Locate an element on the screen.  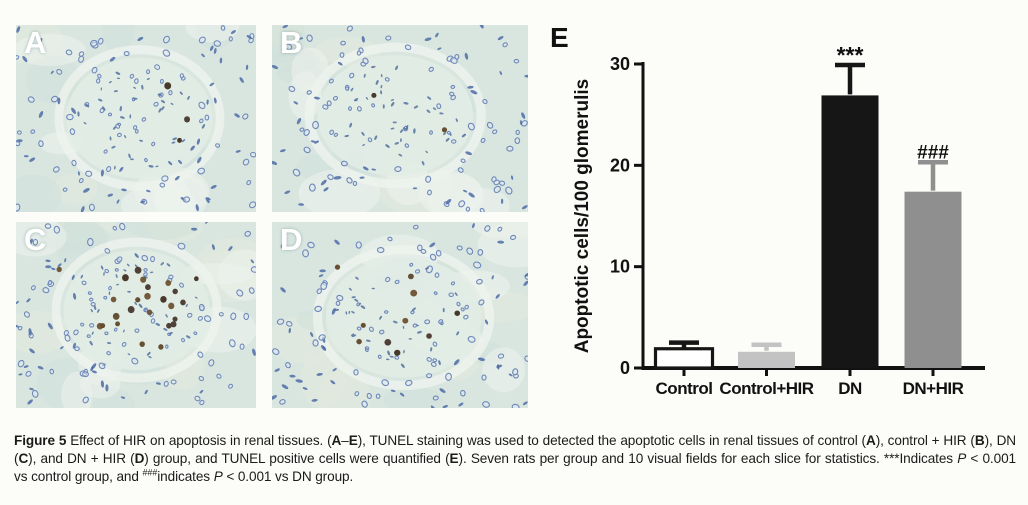
caption-segment: ), DN ( is located at coordinates (515, 449).